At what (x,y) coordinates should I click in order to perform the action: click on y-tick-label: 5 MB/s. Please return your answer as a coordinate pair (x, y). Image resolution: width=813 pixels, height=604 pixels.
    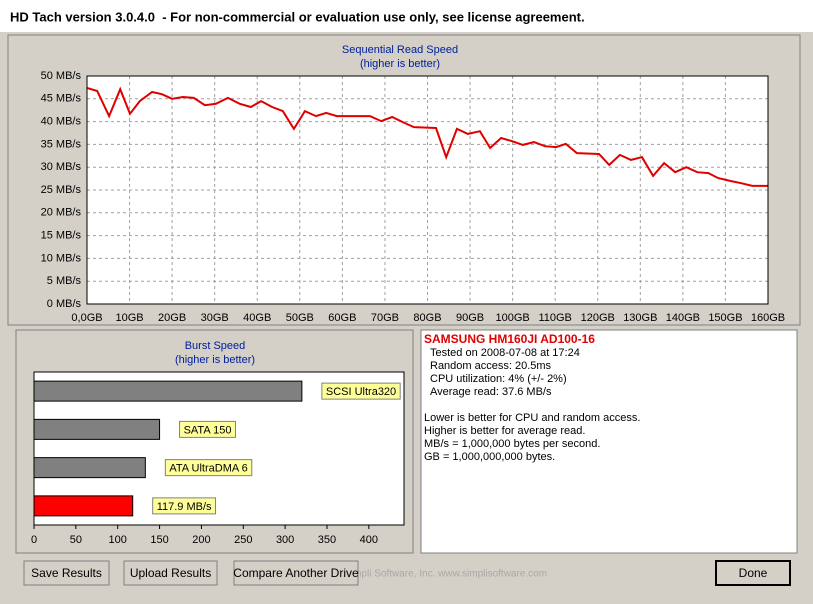
    Looking at the image, I should click on (64, 281).